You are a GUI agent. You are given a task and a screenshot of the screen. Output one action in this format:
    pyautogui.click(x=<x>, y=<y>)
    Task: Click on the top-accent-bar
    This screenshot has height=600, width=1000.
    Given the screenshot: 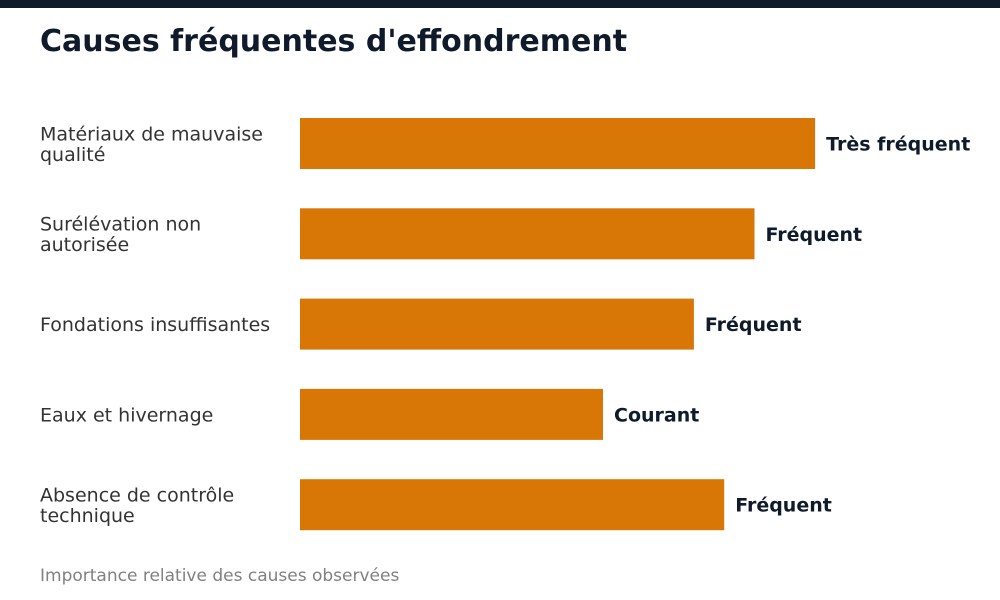 What is the action you would take?
    pyautogui.click(x=500, y=4)
    